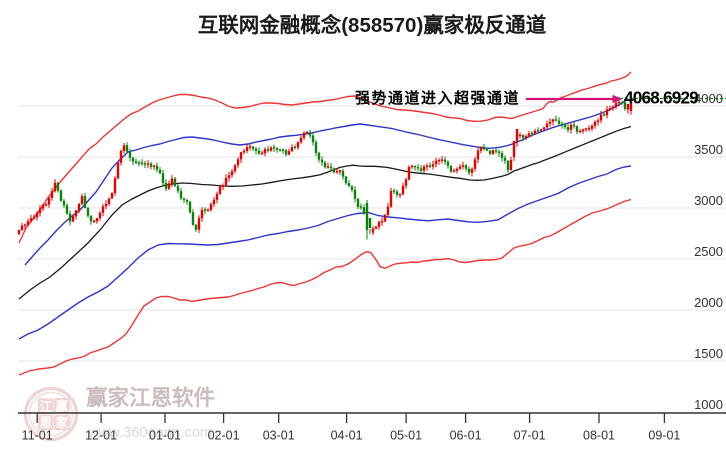 The height and width of the screenshot is (450, 726). Describe the element at coordinates (150, 397) in the screenshot. I see `svg-text: 赢家江恩软件` at that location.